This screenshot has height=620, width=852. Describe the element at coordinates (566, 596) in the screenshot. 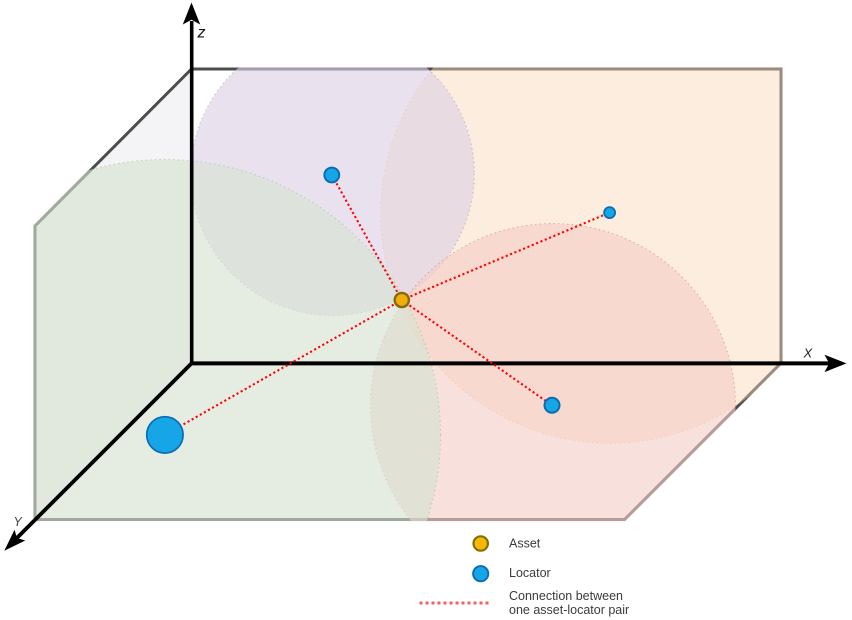

I see `svg-text: Connection between` at that location.